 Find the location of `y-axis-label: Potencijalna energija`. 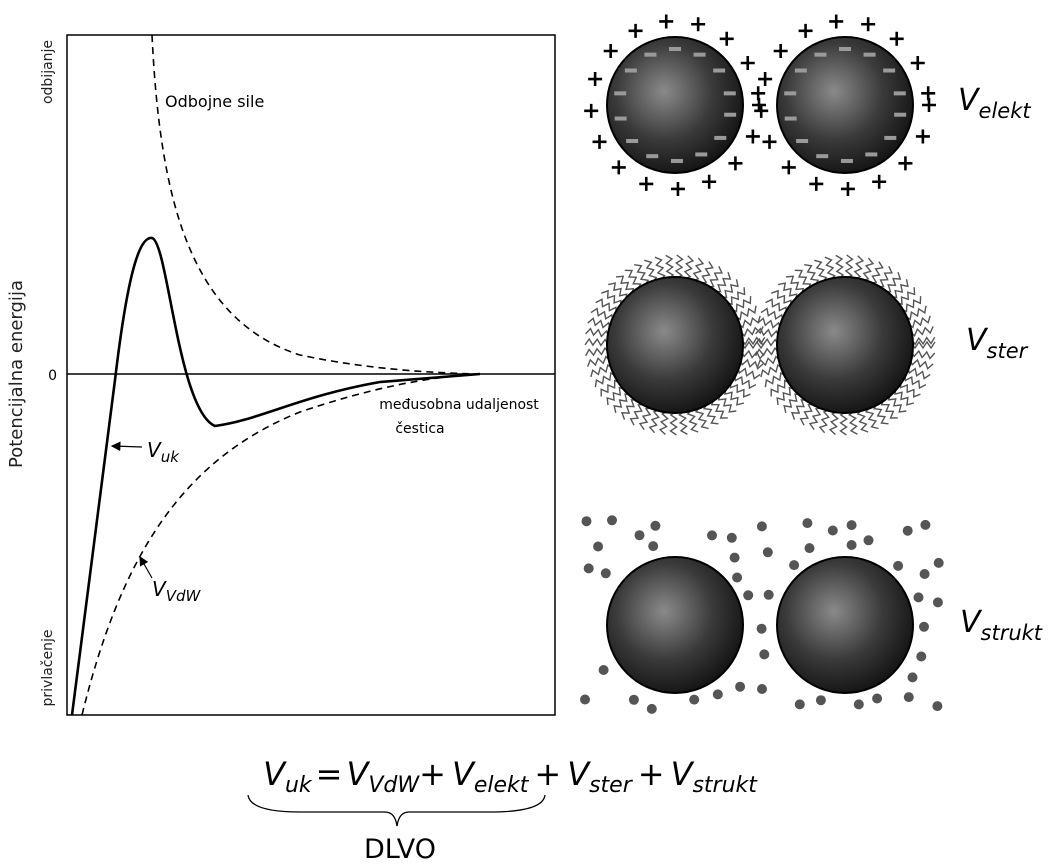

y-axis-label: Potencijalna energija is located at coordinates (16, 374).